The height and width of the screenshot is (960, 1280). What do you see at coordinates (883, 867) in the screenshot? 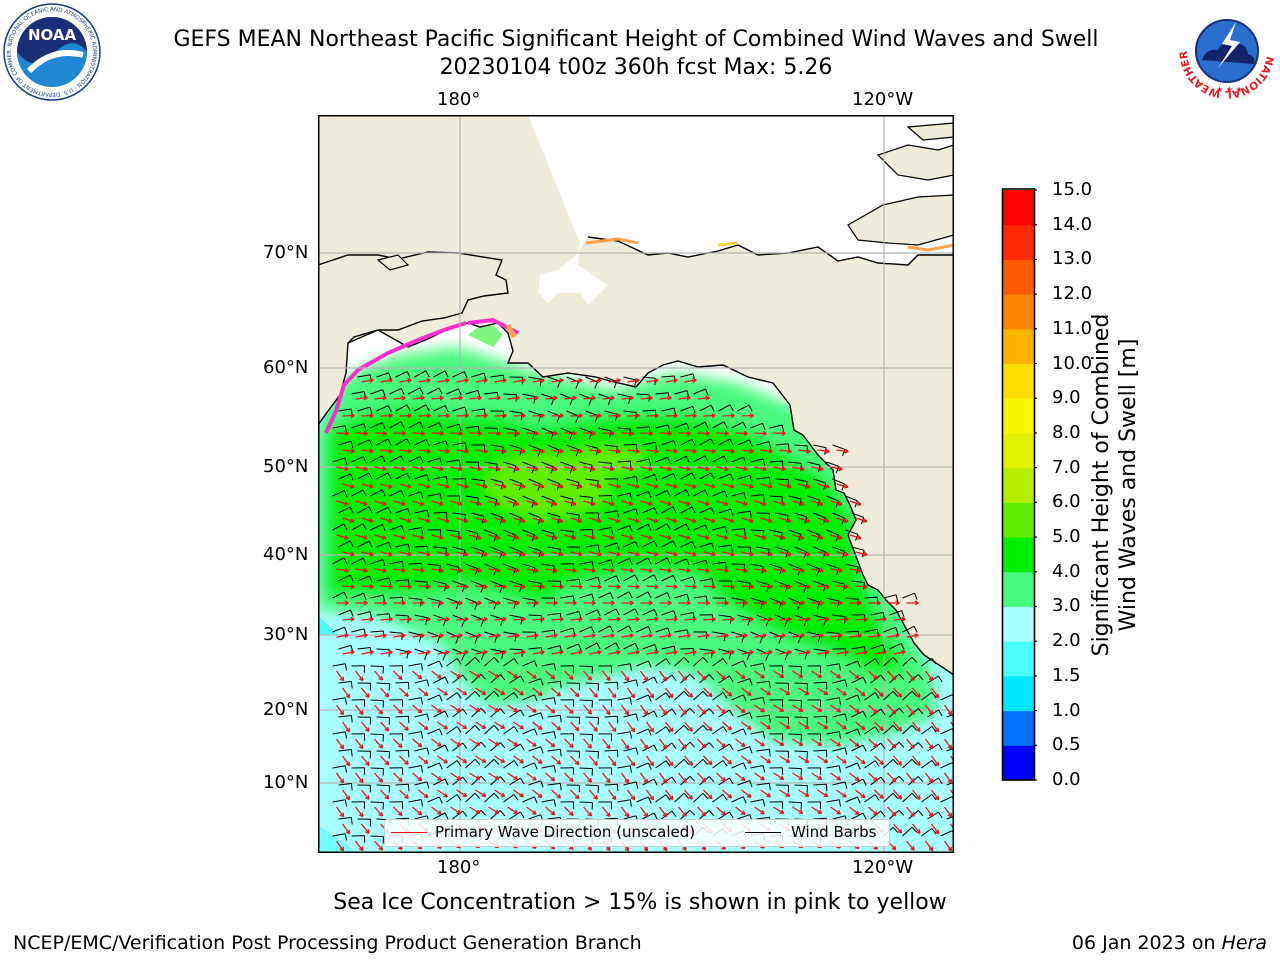
I see `lon-label-bottom-120w: 120°W` at bounding box center [883, 867].